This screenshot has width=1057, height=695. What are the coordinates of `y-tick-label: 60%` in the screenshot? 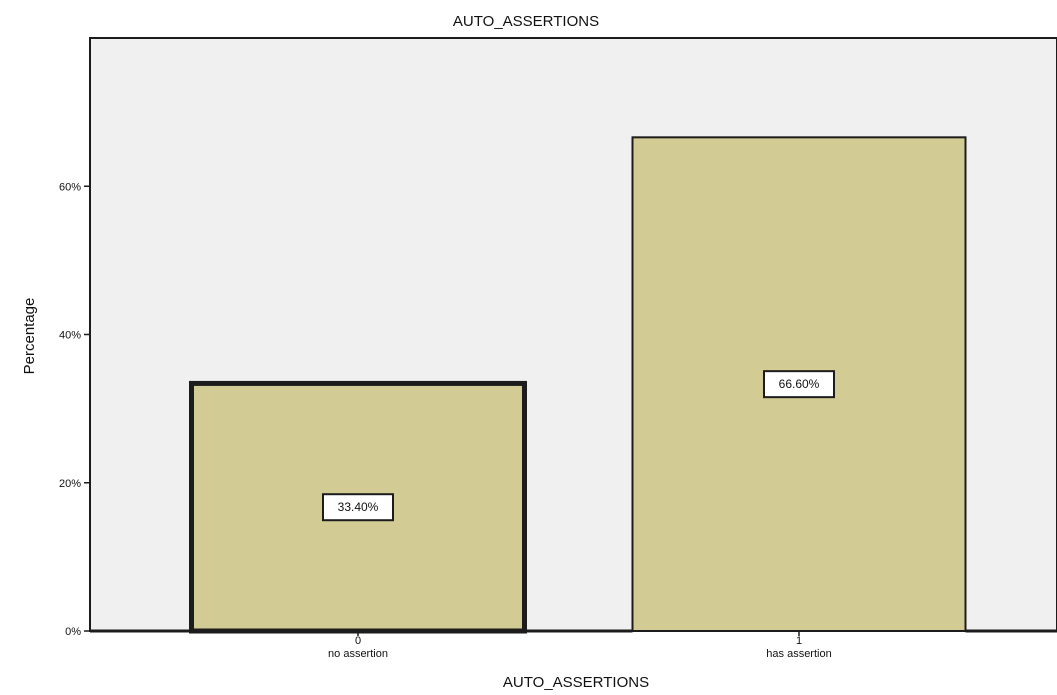 It's located at (70, 187).